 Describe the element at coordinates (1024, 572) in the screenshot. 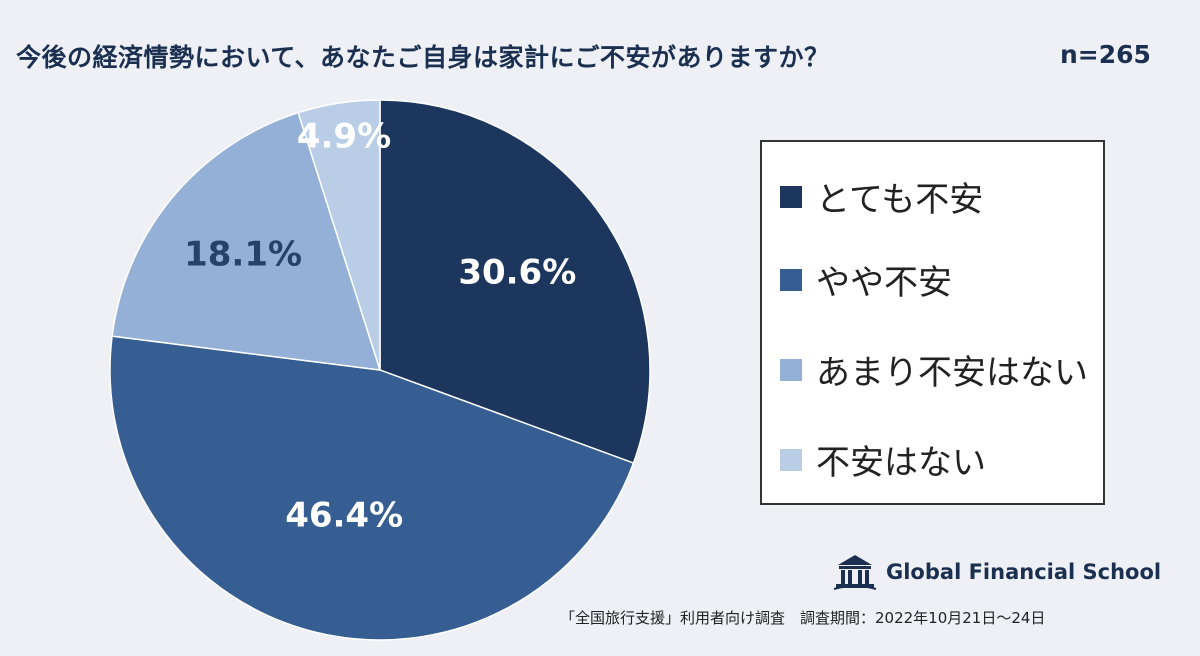

I see `brand-name: Global Financial School` at that location.